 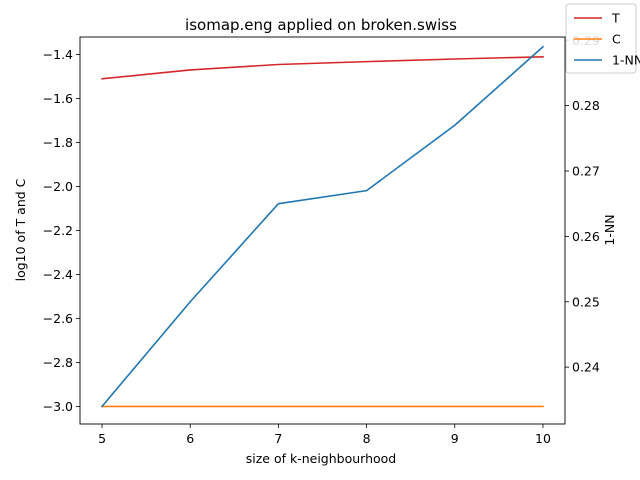 I want to click on x-axis-label: size of k-neighbourhood, so click(x=321, y=458).